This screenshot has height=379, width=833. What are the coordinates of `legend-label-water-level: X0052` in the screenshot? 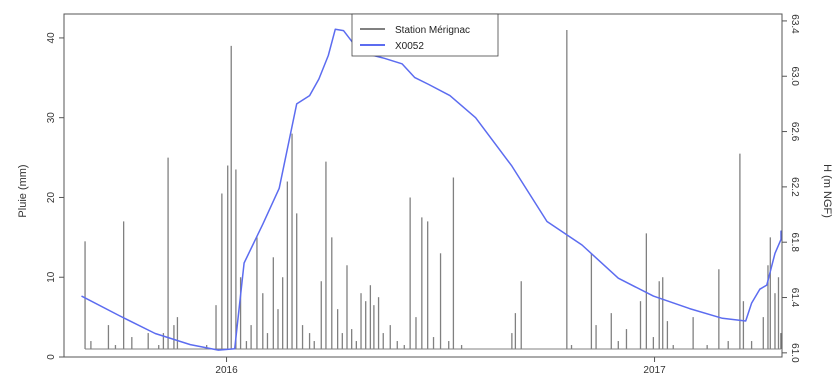 It's located at (409, 46).